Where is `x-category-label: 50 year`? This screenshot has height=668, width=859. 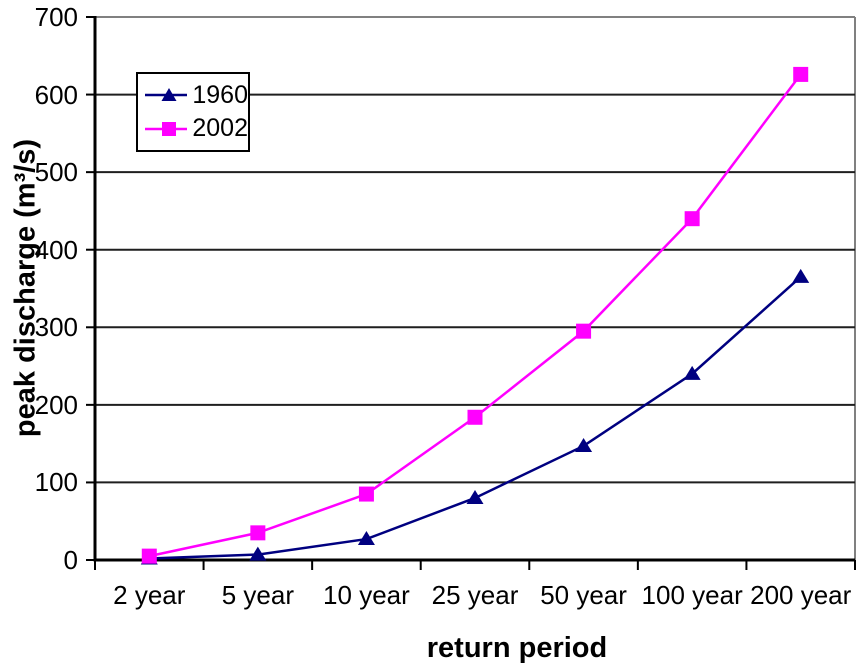 x-category-label: 50 year is located at coordinates (583, 595).